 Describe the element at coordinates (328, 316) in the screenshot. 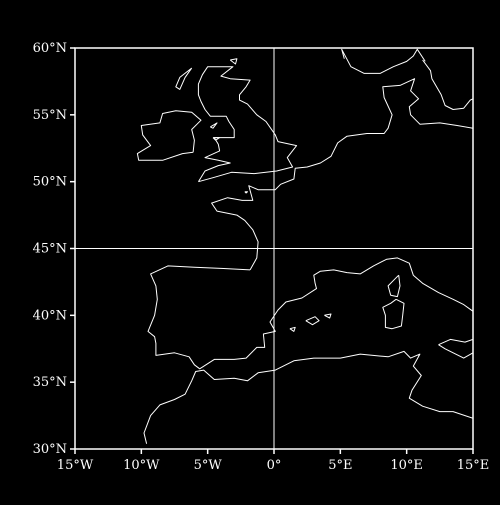

I see `menorca-coast` at that location.